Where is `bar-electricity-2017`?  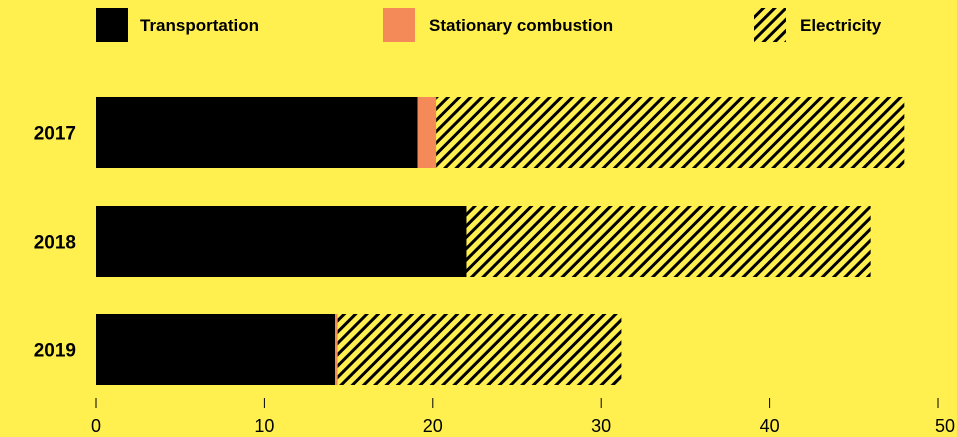
bar-electricity-2017 is located at coordinates (670, 132).